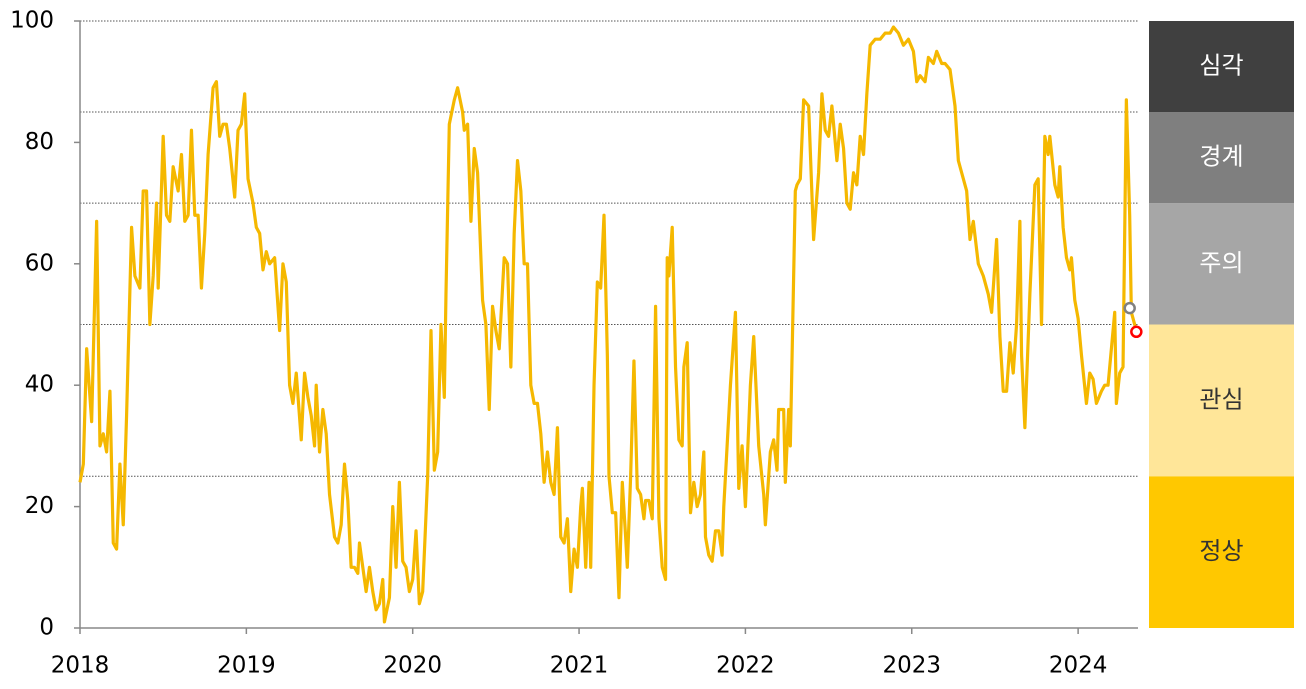 This screenshot has height=689, width=1306. I want to click on zone-label: 경계, so click(1221, 157).